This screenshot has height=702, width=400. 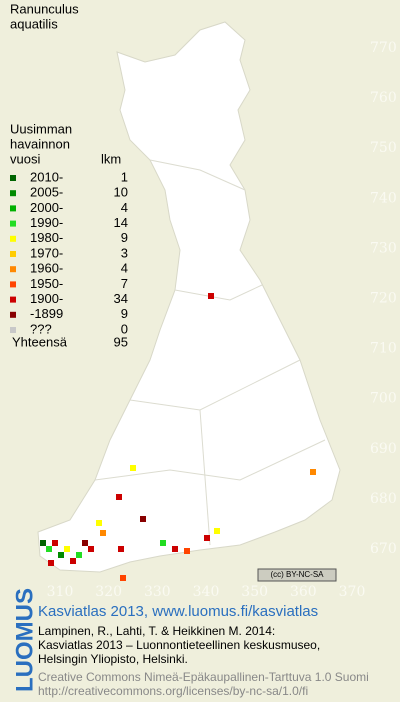 What do you see at coordinates (111, 158) in the screenshot?
I see `legend-column: lkm` at bounding box center [111, 158].